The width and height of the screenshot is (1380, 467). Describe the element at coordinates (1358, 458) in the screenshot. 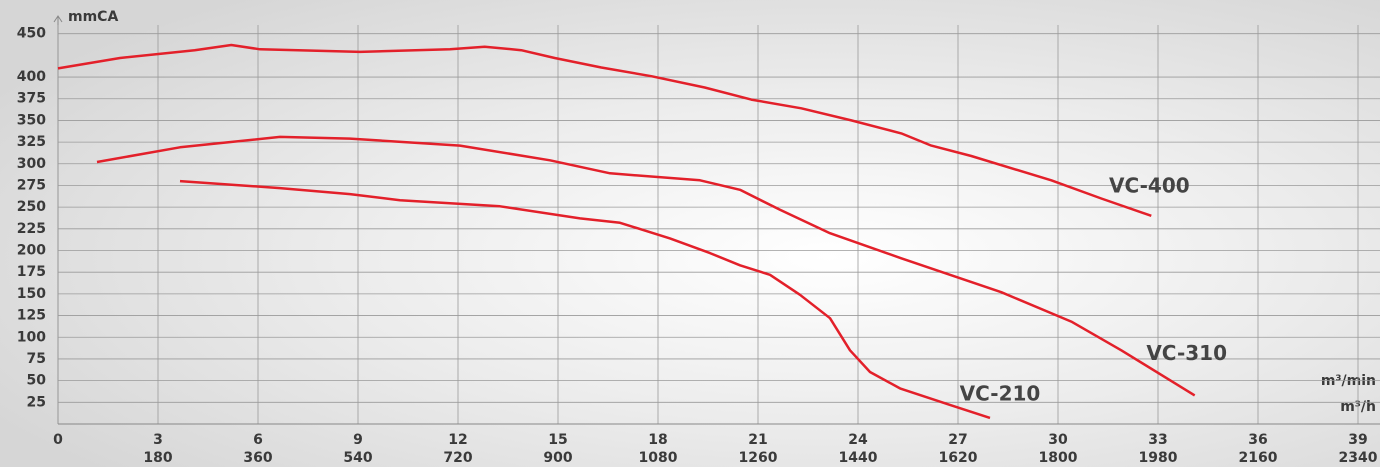

I see `x2-tick-label: 2340` at that location.